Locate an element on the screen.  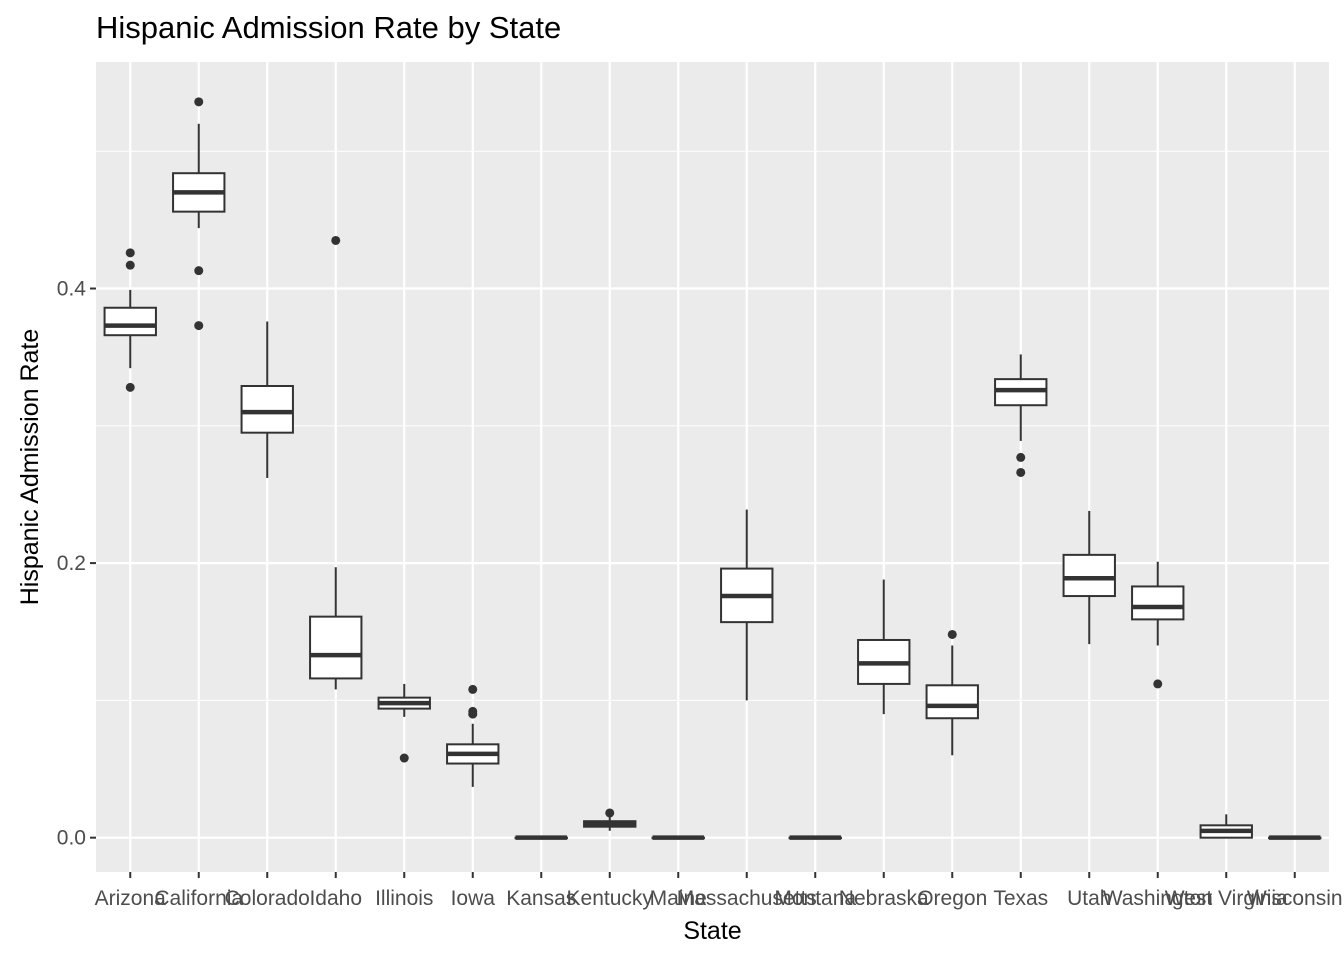
y-tick-label: 0.4 is located at coordinates (72, 289).